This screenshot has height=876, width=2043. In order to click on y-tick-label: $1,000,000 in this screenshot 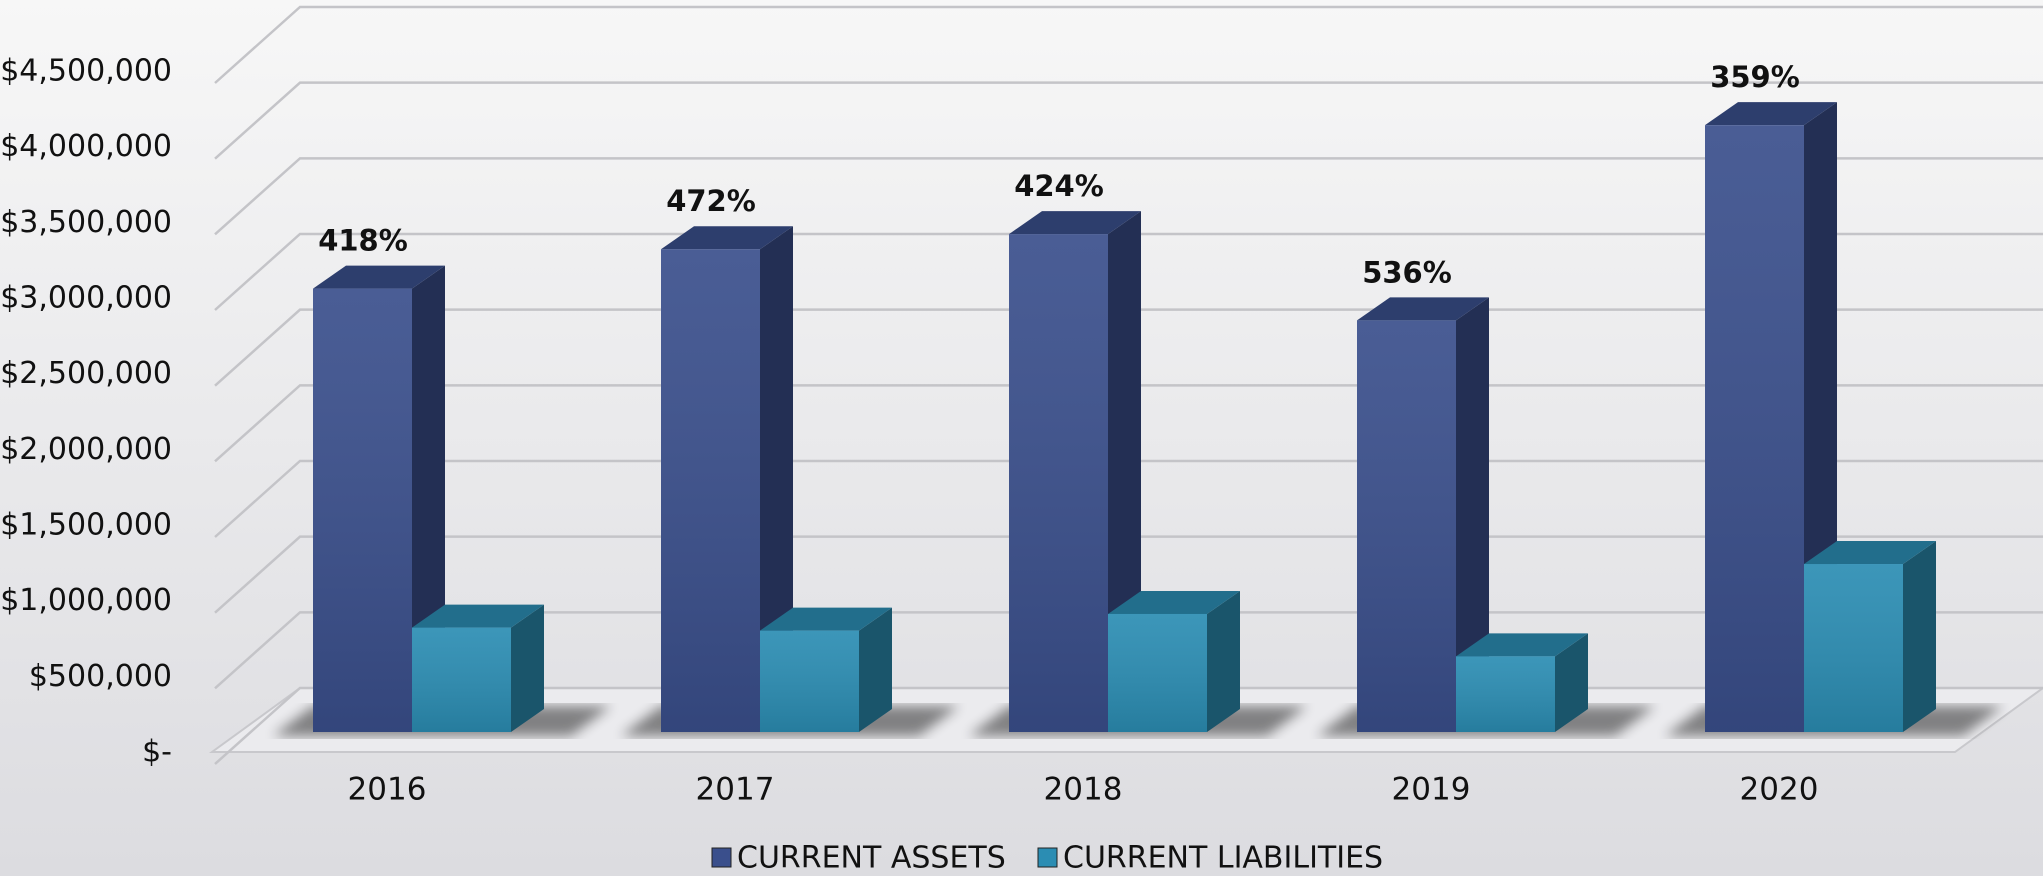, I will do `click(86, 600)`.